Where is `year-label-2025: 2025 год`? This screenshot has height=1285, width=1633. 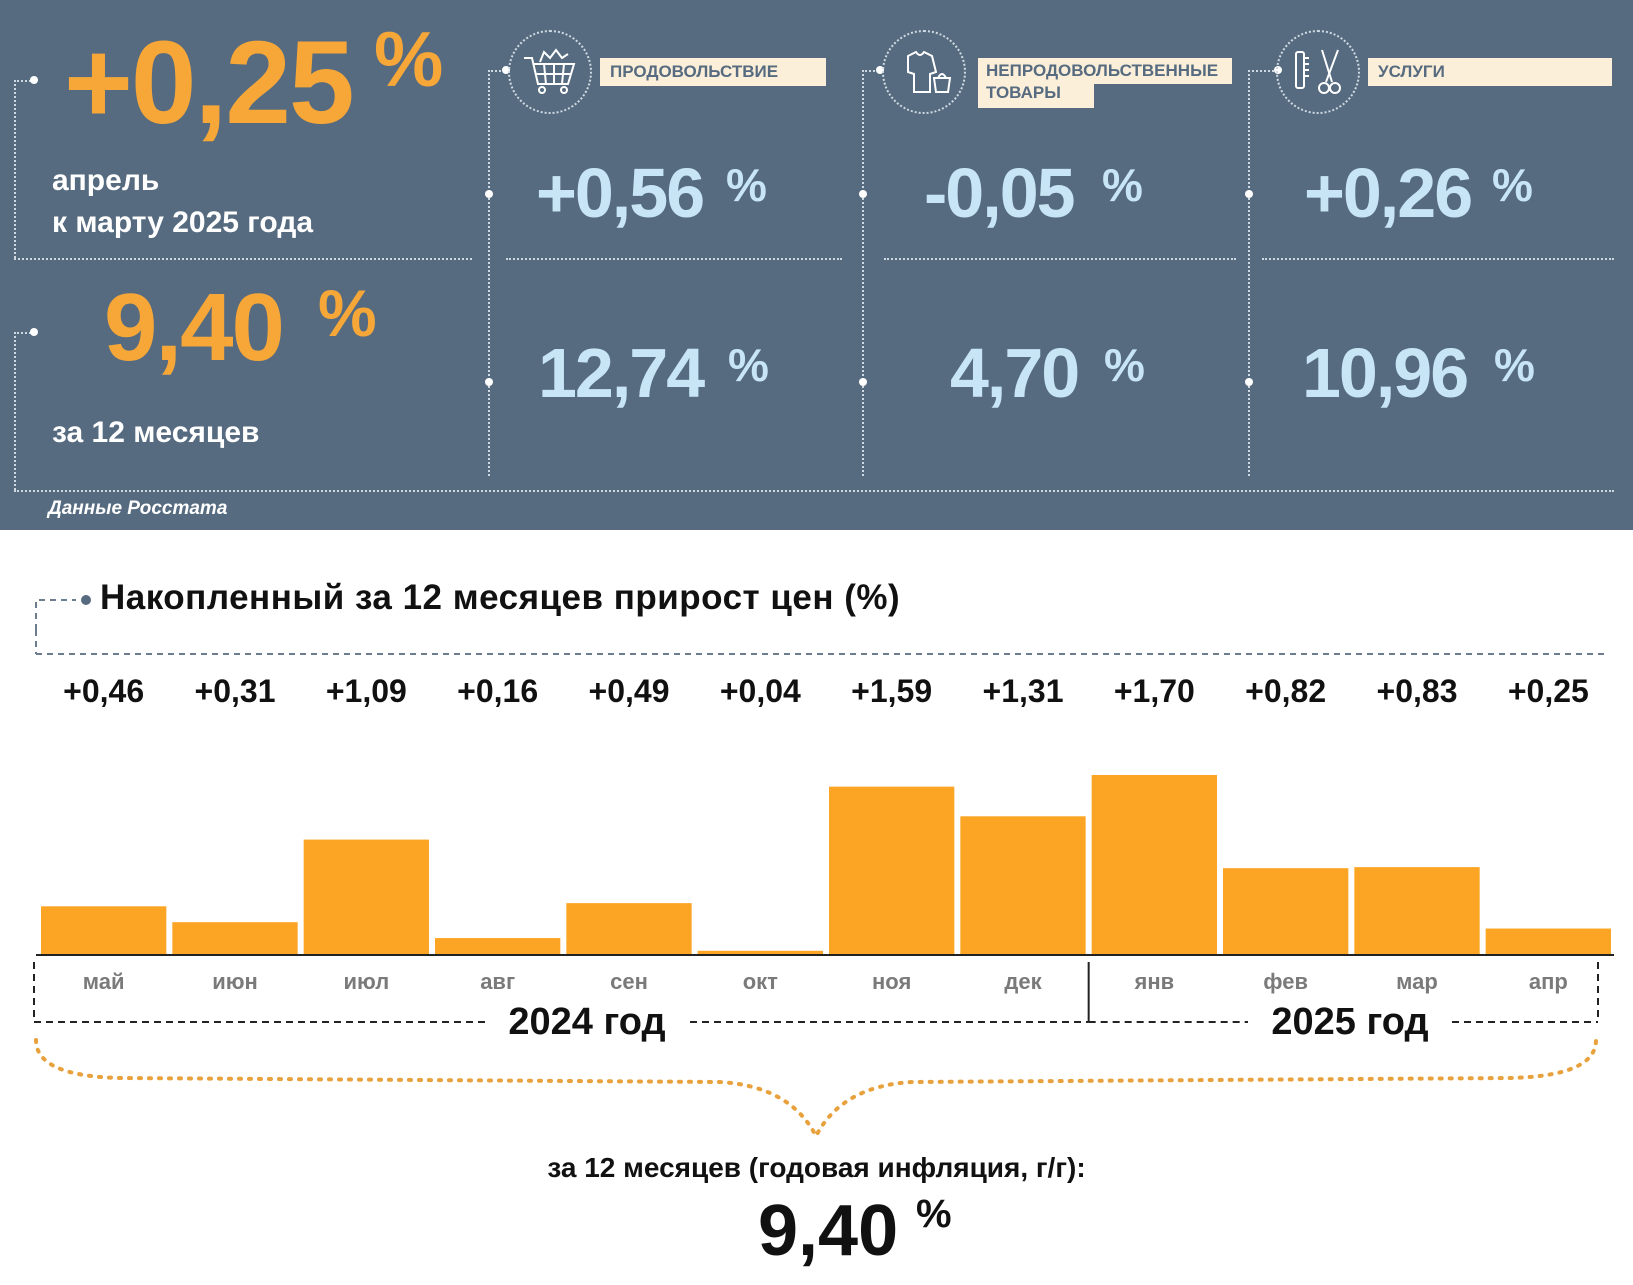
year-label-2025: 2025 год is located at coordinates (1349, 1022).